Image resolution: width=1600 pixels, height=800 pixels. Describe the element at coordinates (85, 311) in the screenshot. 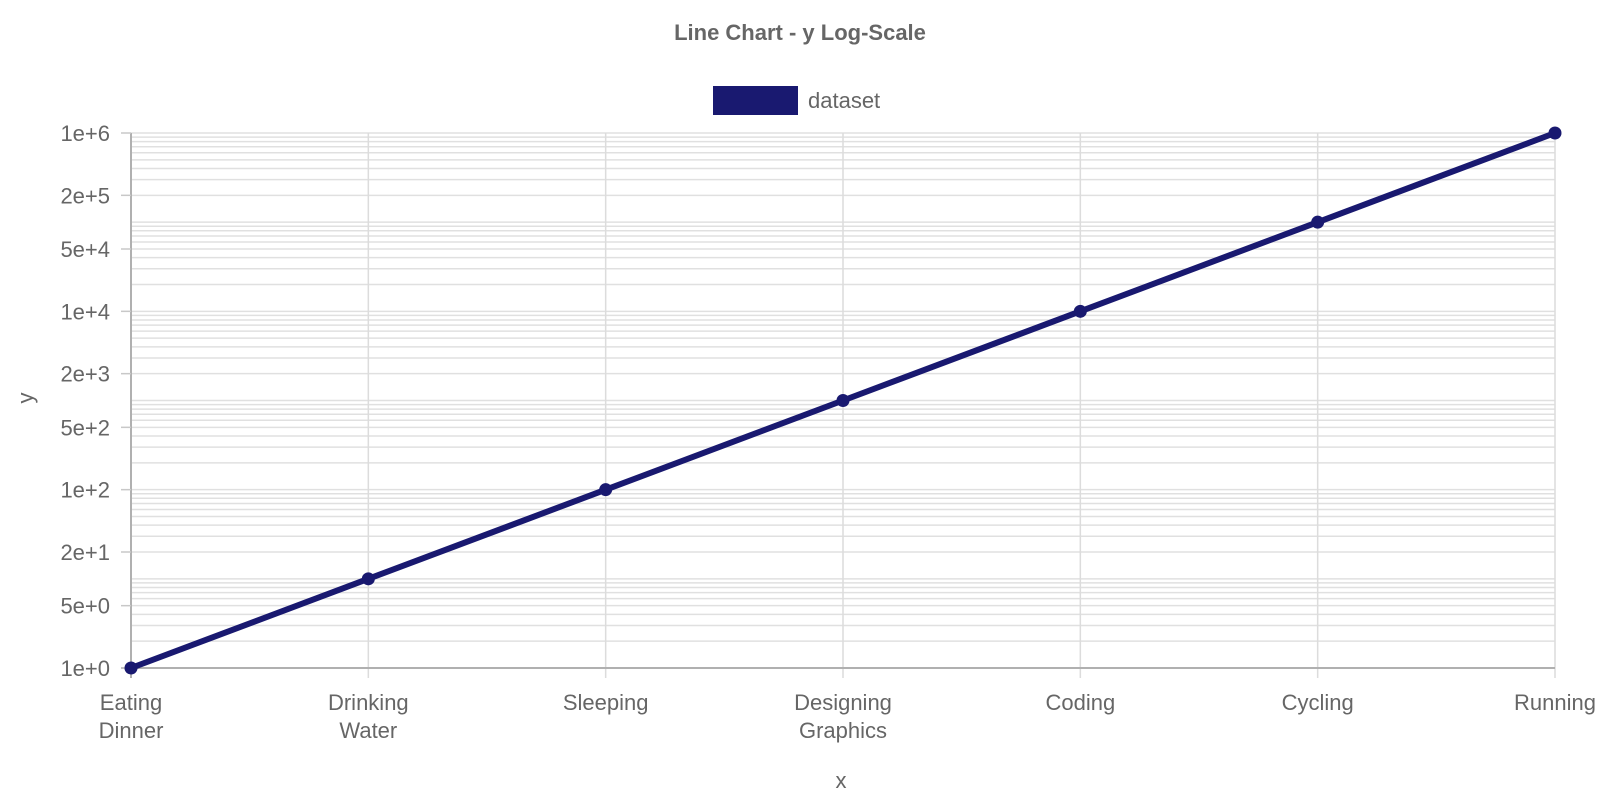

I see `y-tick-label: 1e+4` at that location.